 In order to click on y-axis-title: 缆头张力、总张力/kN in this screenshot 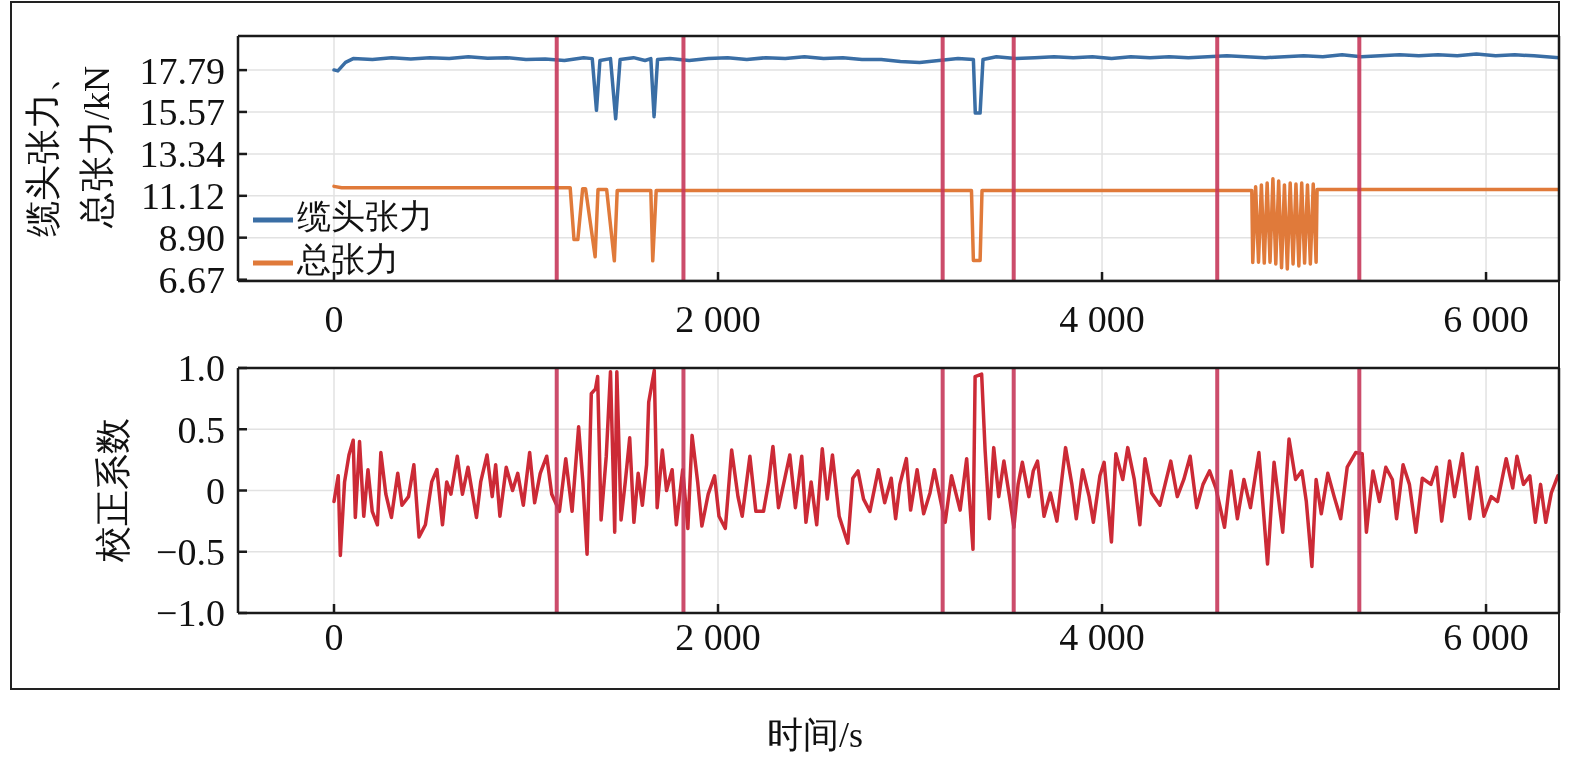, I will do `click(70, 147)`.